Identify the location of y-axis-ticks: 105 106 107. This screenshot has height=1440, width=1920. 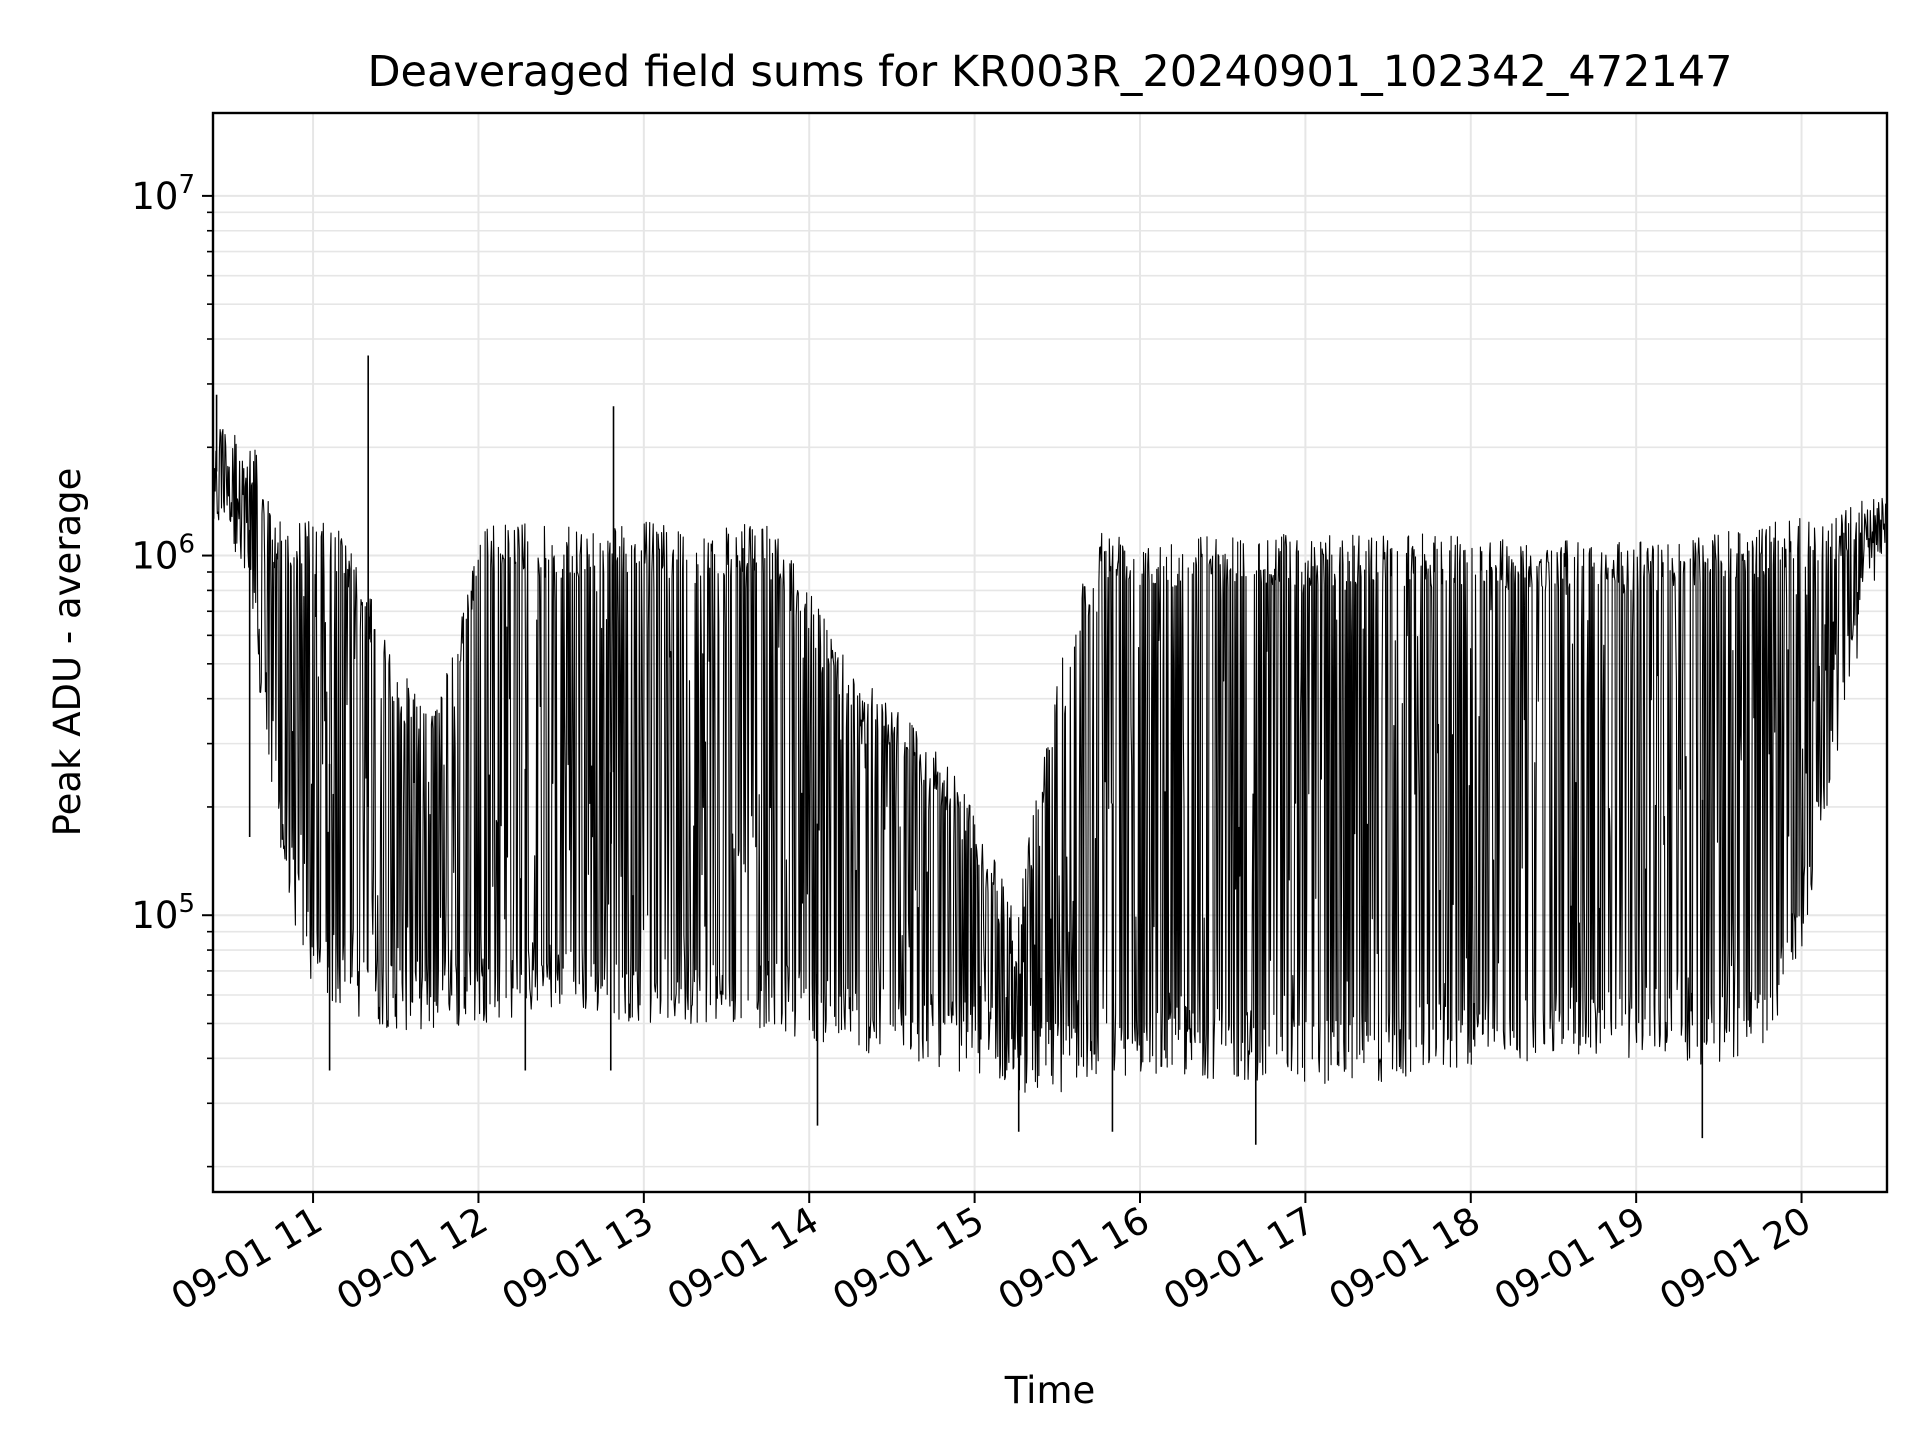
(172, 669).